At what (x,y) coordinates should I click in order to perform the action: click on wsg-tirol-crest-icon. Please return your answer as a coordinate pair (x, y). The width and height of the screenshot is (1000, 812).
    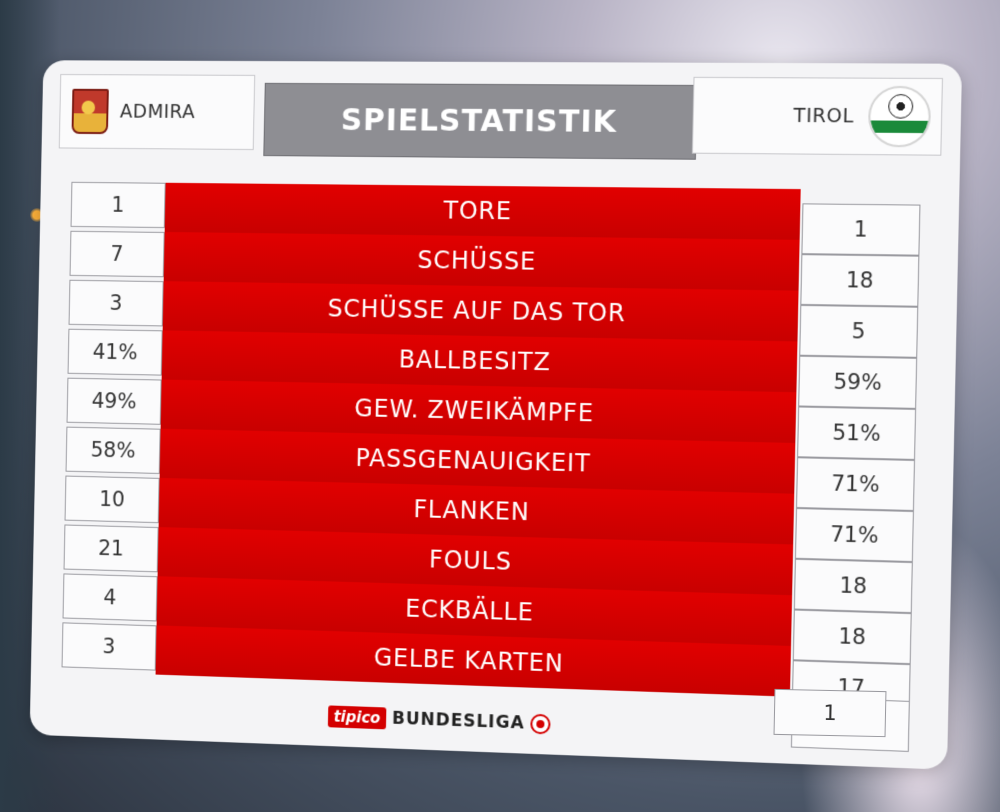
    Looking at the image, I should click on (900, 117).